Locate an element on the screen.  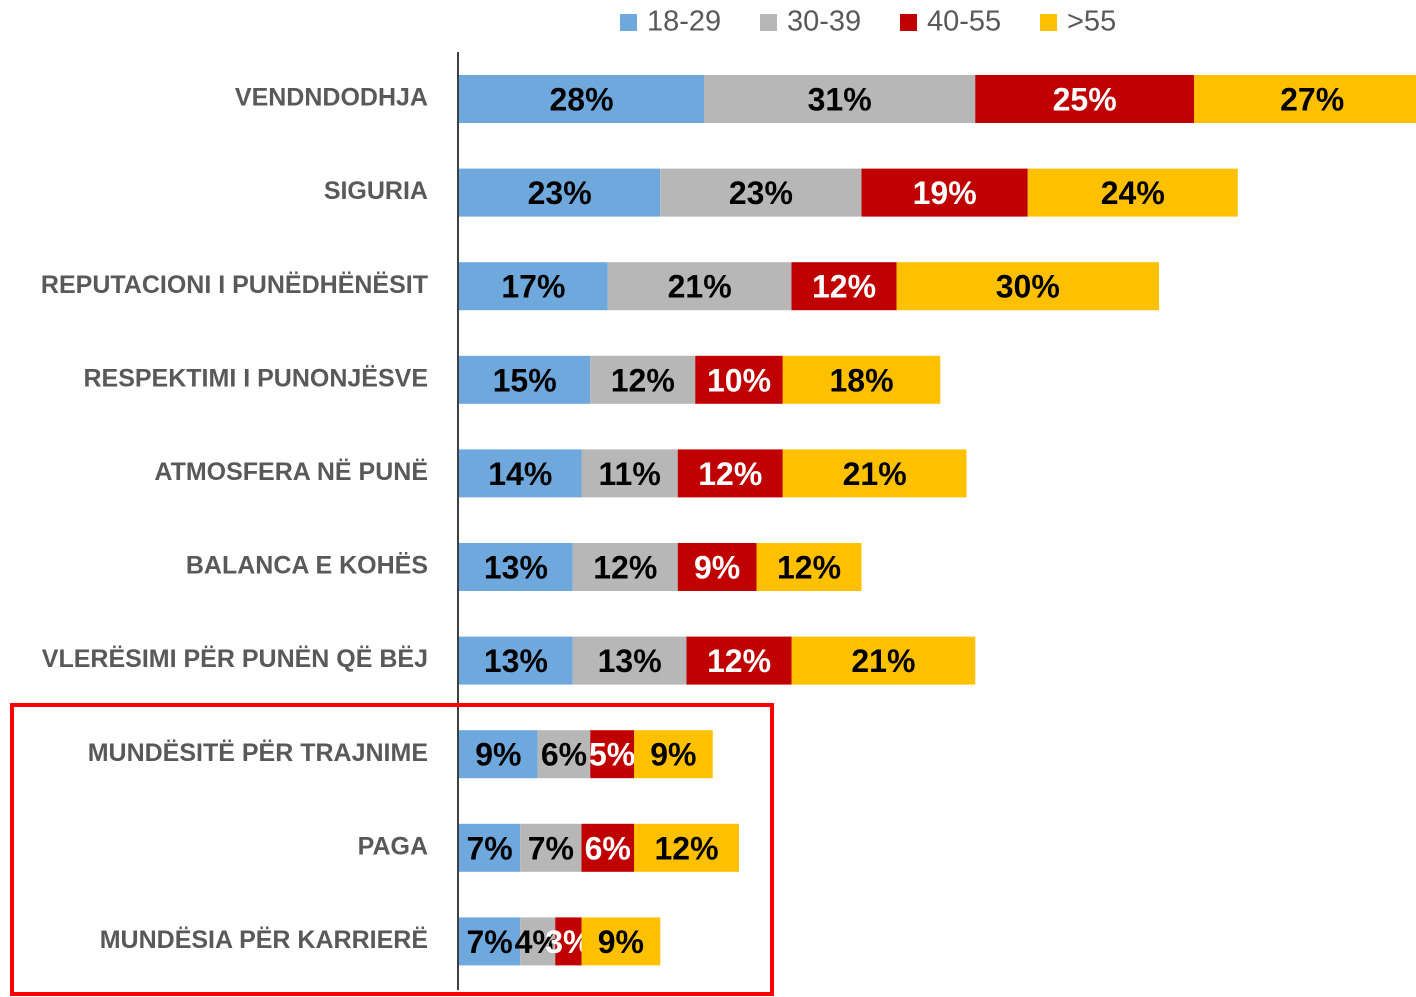
category-label: BALANCA E KOHËS is located at coordinates (307, 566).